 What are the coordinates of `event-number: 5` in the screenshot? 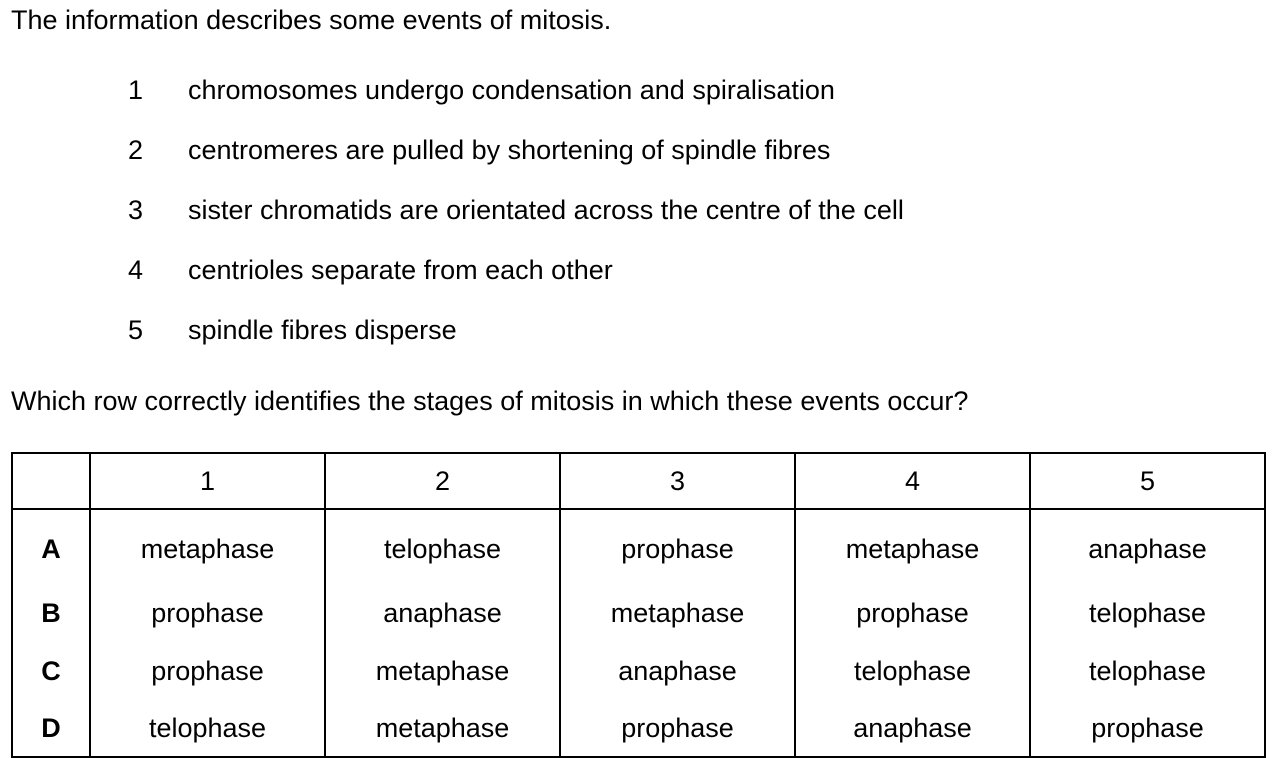 It's located at (136, 330).